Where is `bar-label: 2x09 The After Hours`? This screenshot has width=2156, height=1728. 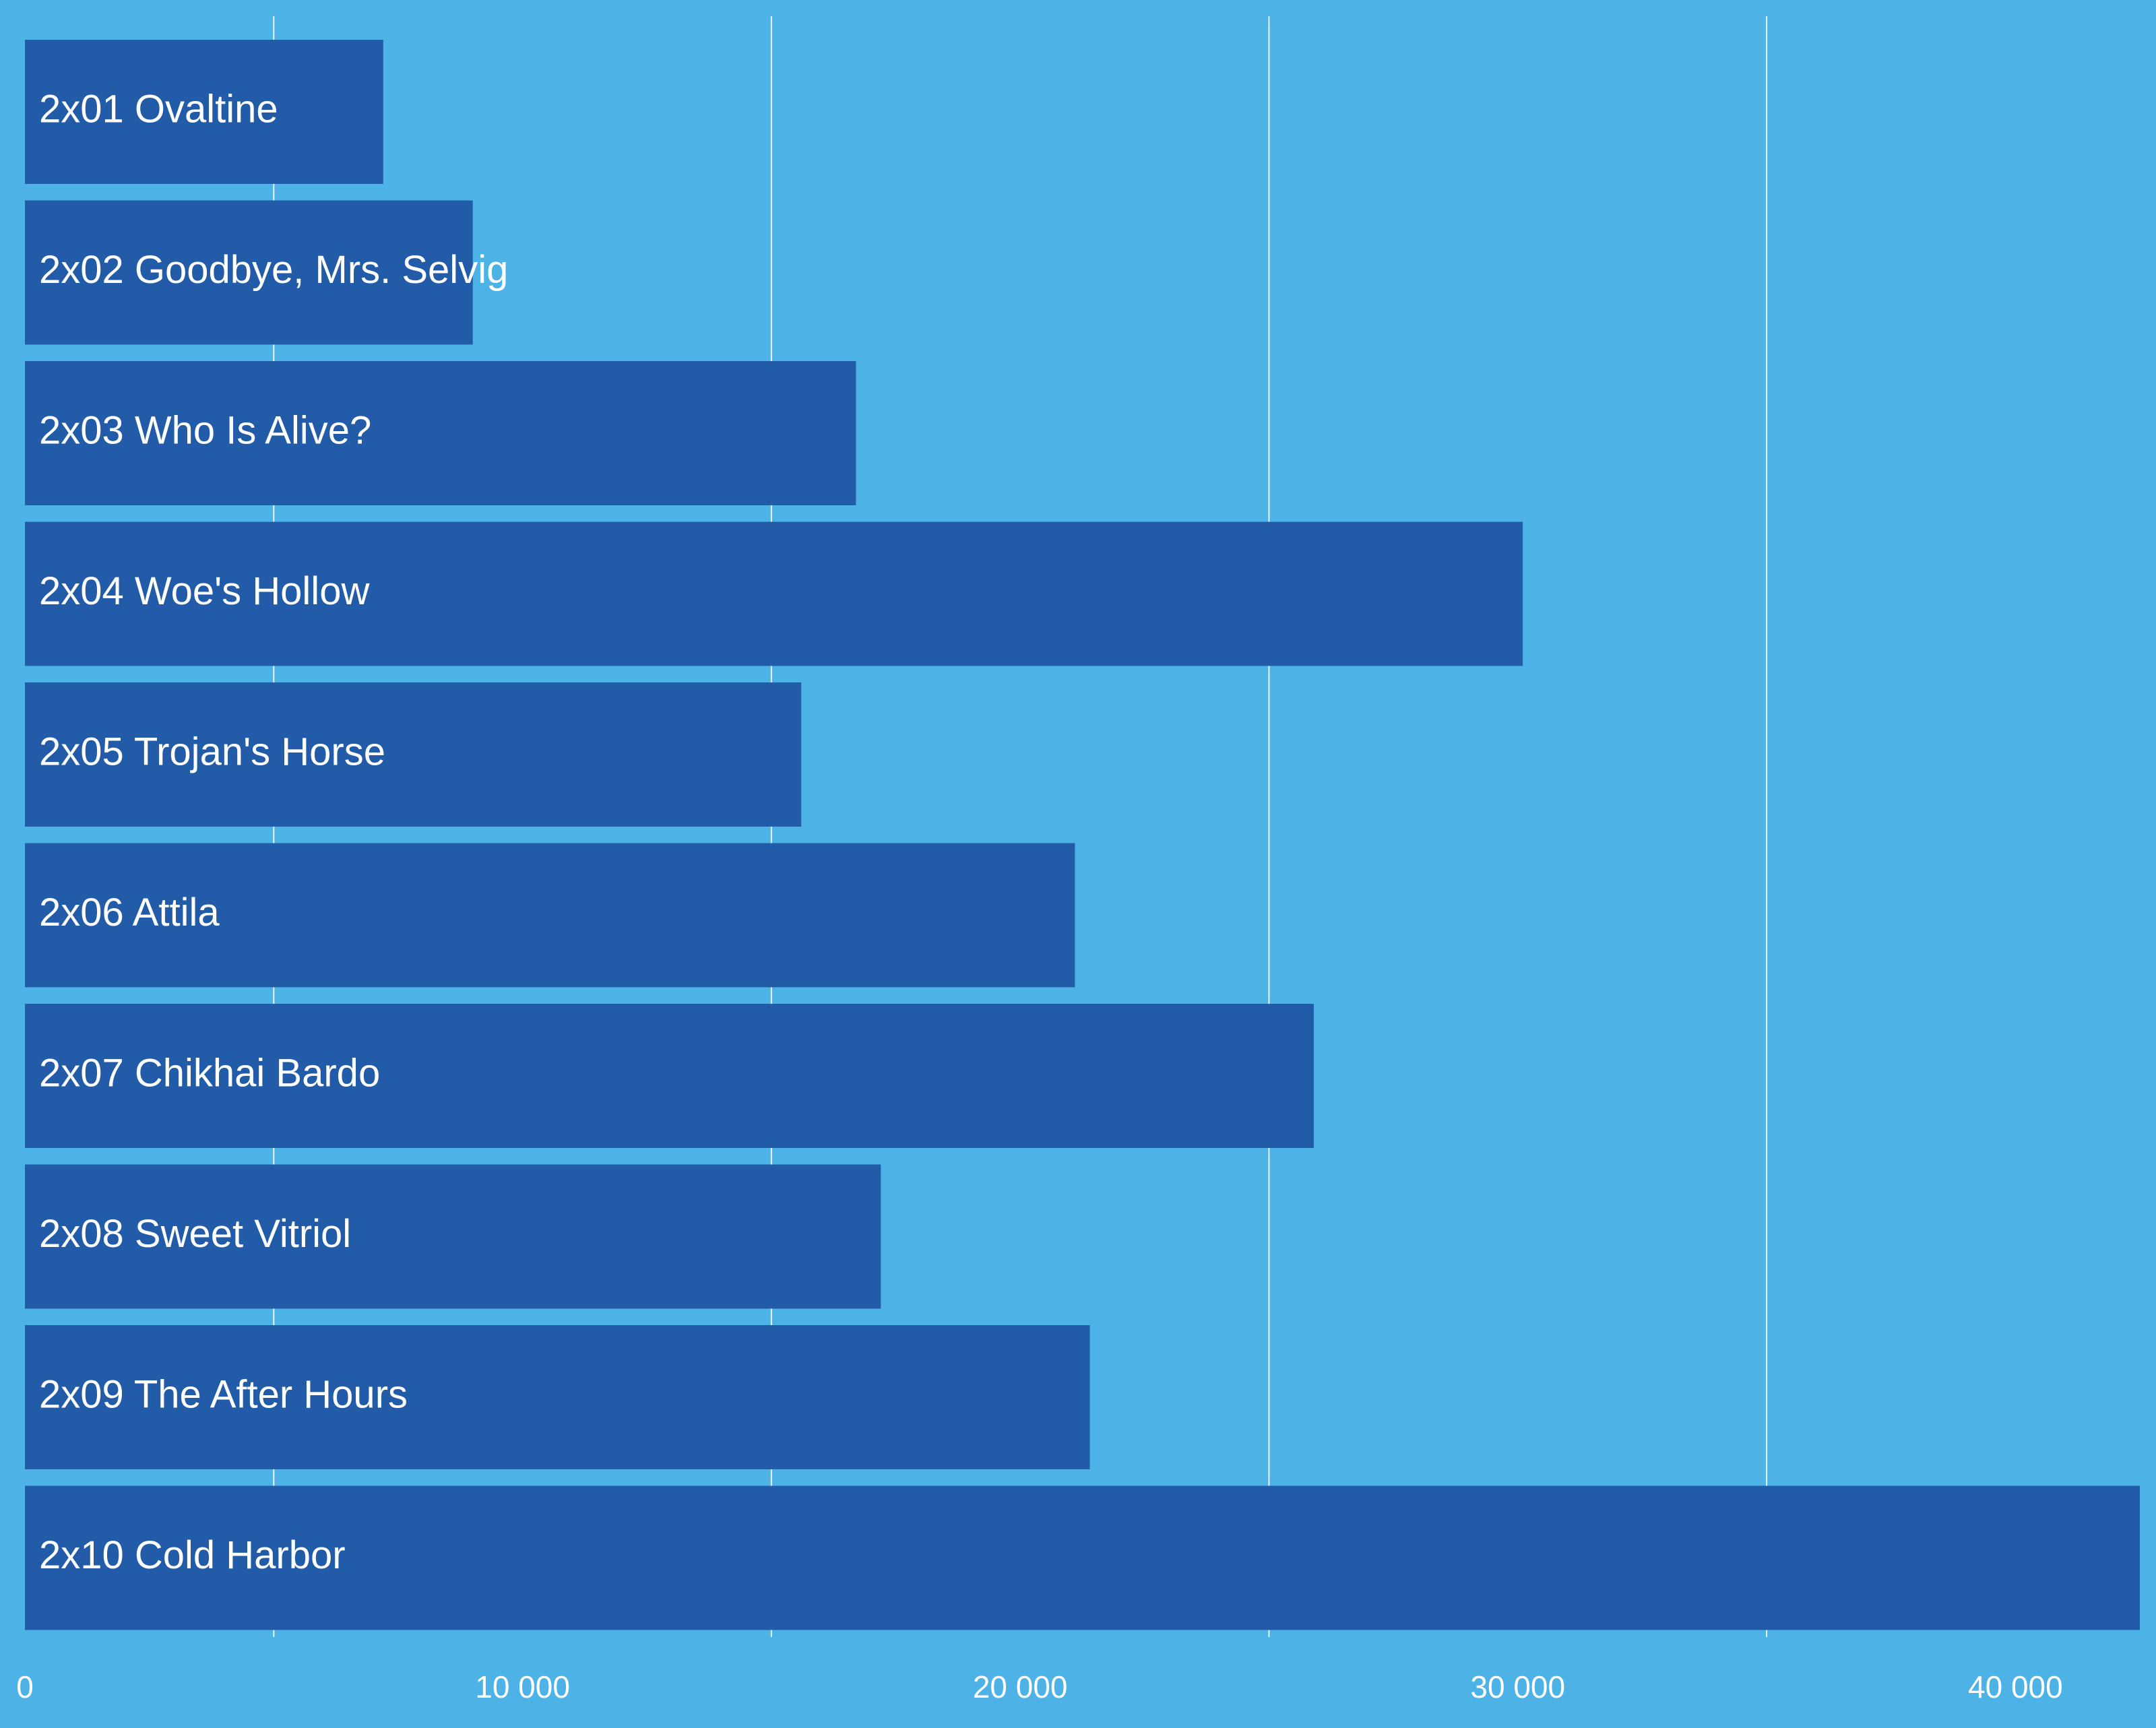 bar-label: 2x09 The After Hours is located at coordinates (223, 1394).